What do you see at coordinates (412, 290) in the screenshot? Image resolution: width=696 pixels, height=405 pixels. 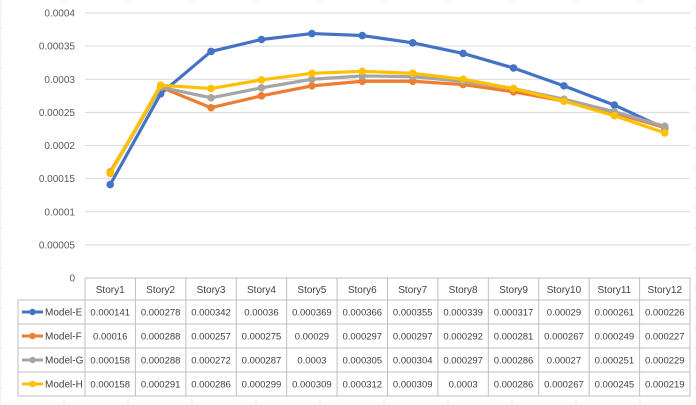 I see `category-label: Story7` at bounding box center [412, 290].